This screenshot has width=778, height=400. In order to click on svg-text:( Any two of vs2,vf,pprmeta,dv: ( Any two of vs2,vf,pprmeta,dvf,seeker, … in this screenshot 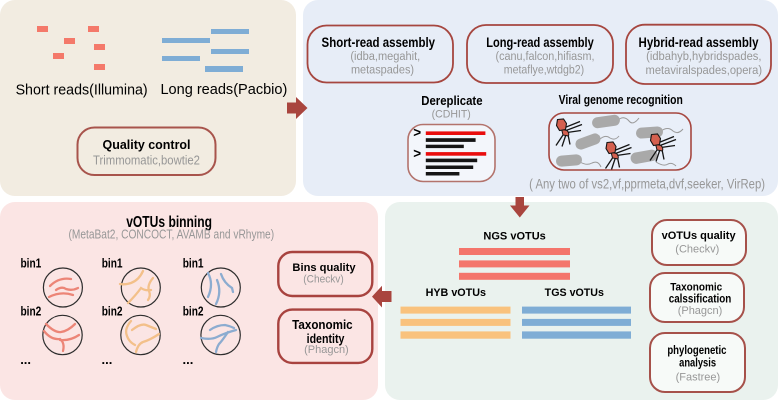, I will do `click(647, 183)`.